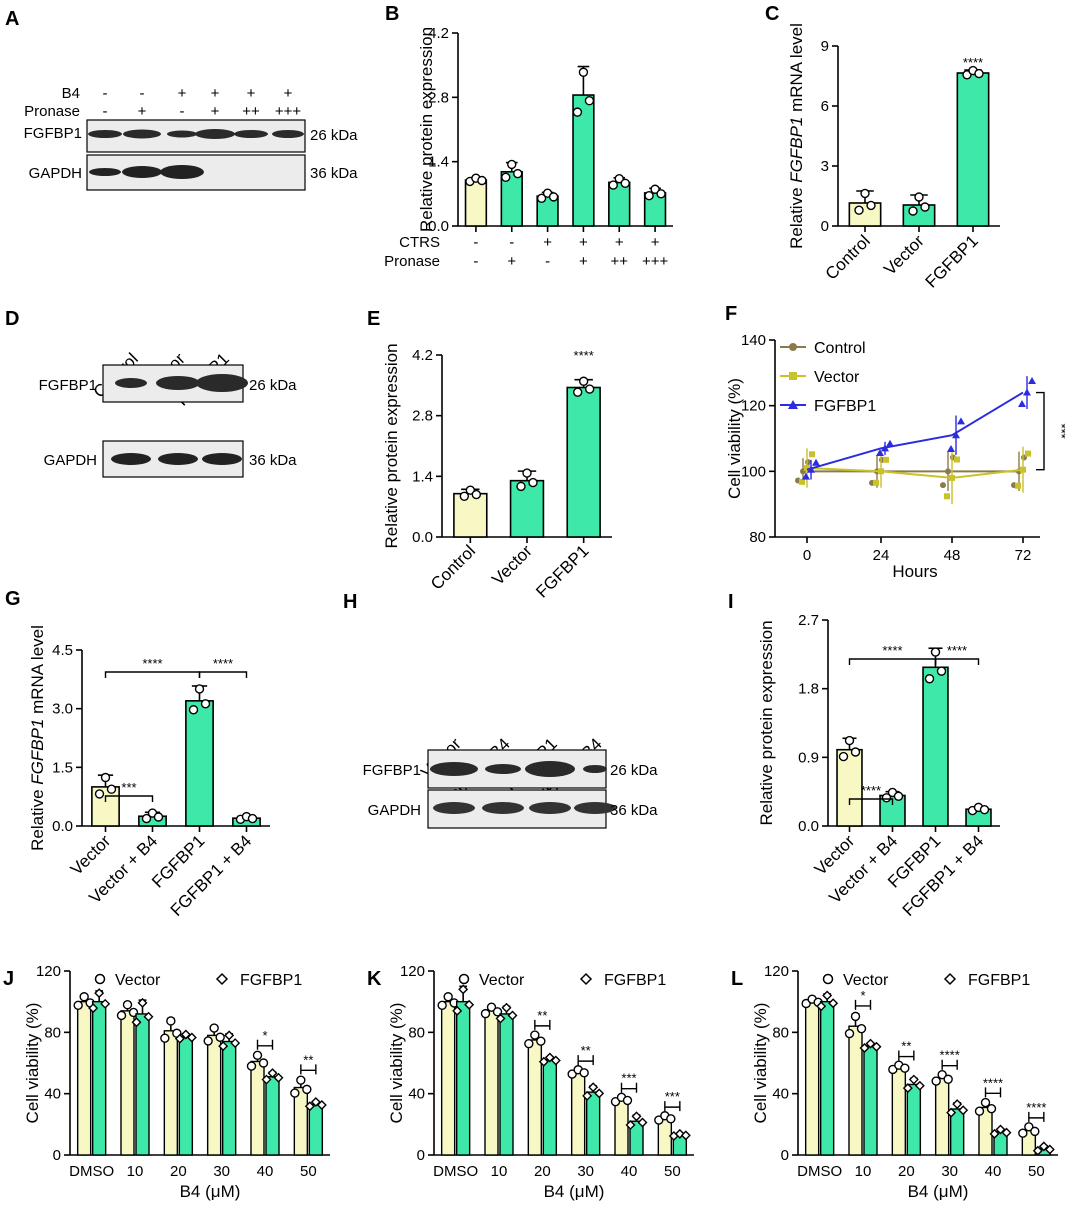 This screenshot has height=1205, width=1065. What do you see at coordinates (475, 242) in the screenshot?
I see `ctrs-sign: -` at bounding box center [475, 242].